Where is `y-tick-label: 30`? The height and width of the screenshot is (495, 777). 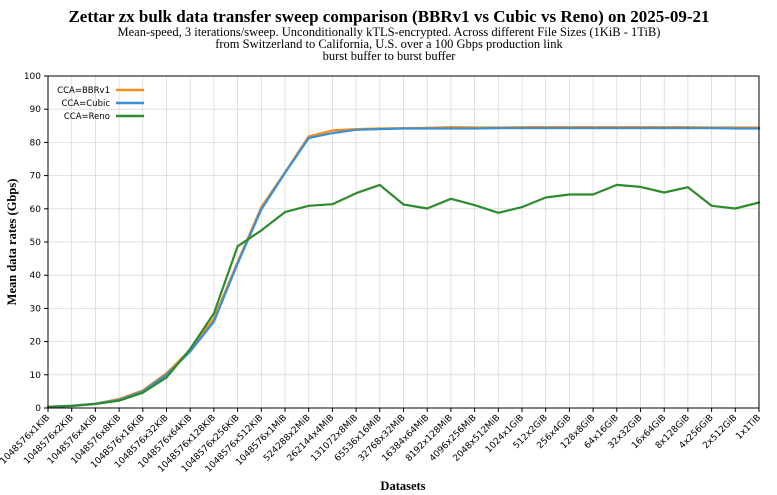 y-tick-label: 30 is located at coordinates (36, 309).